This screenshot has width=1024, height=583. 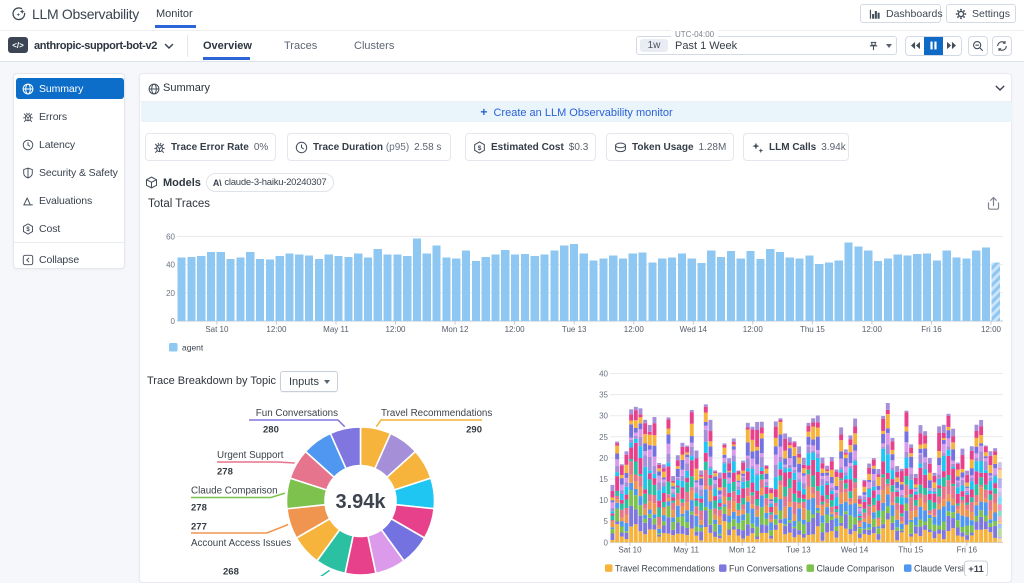 I want to click on svg-text: Claude Versio, so click(x=941, y=569).